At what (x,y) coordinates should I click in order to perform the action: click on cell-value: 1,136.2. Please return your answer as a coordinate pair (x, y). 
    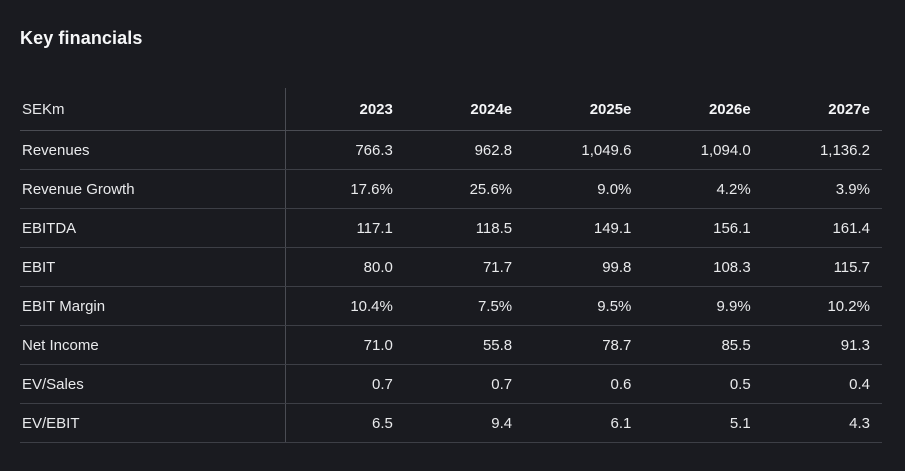
    Looking at the image, I should click on (822, 150).